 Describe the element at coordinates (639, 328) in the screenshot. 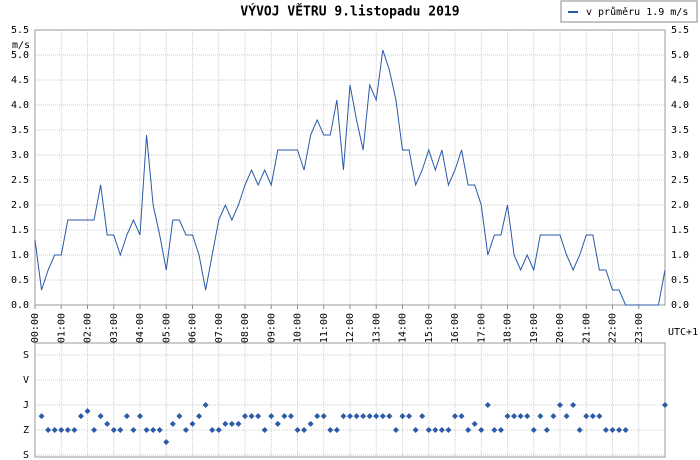

I see `x-tick-label: 23:00` at that location.